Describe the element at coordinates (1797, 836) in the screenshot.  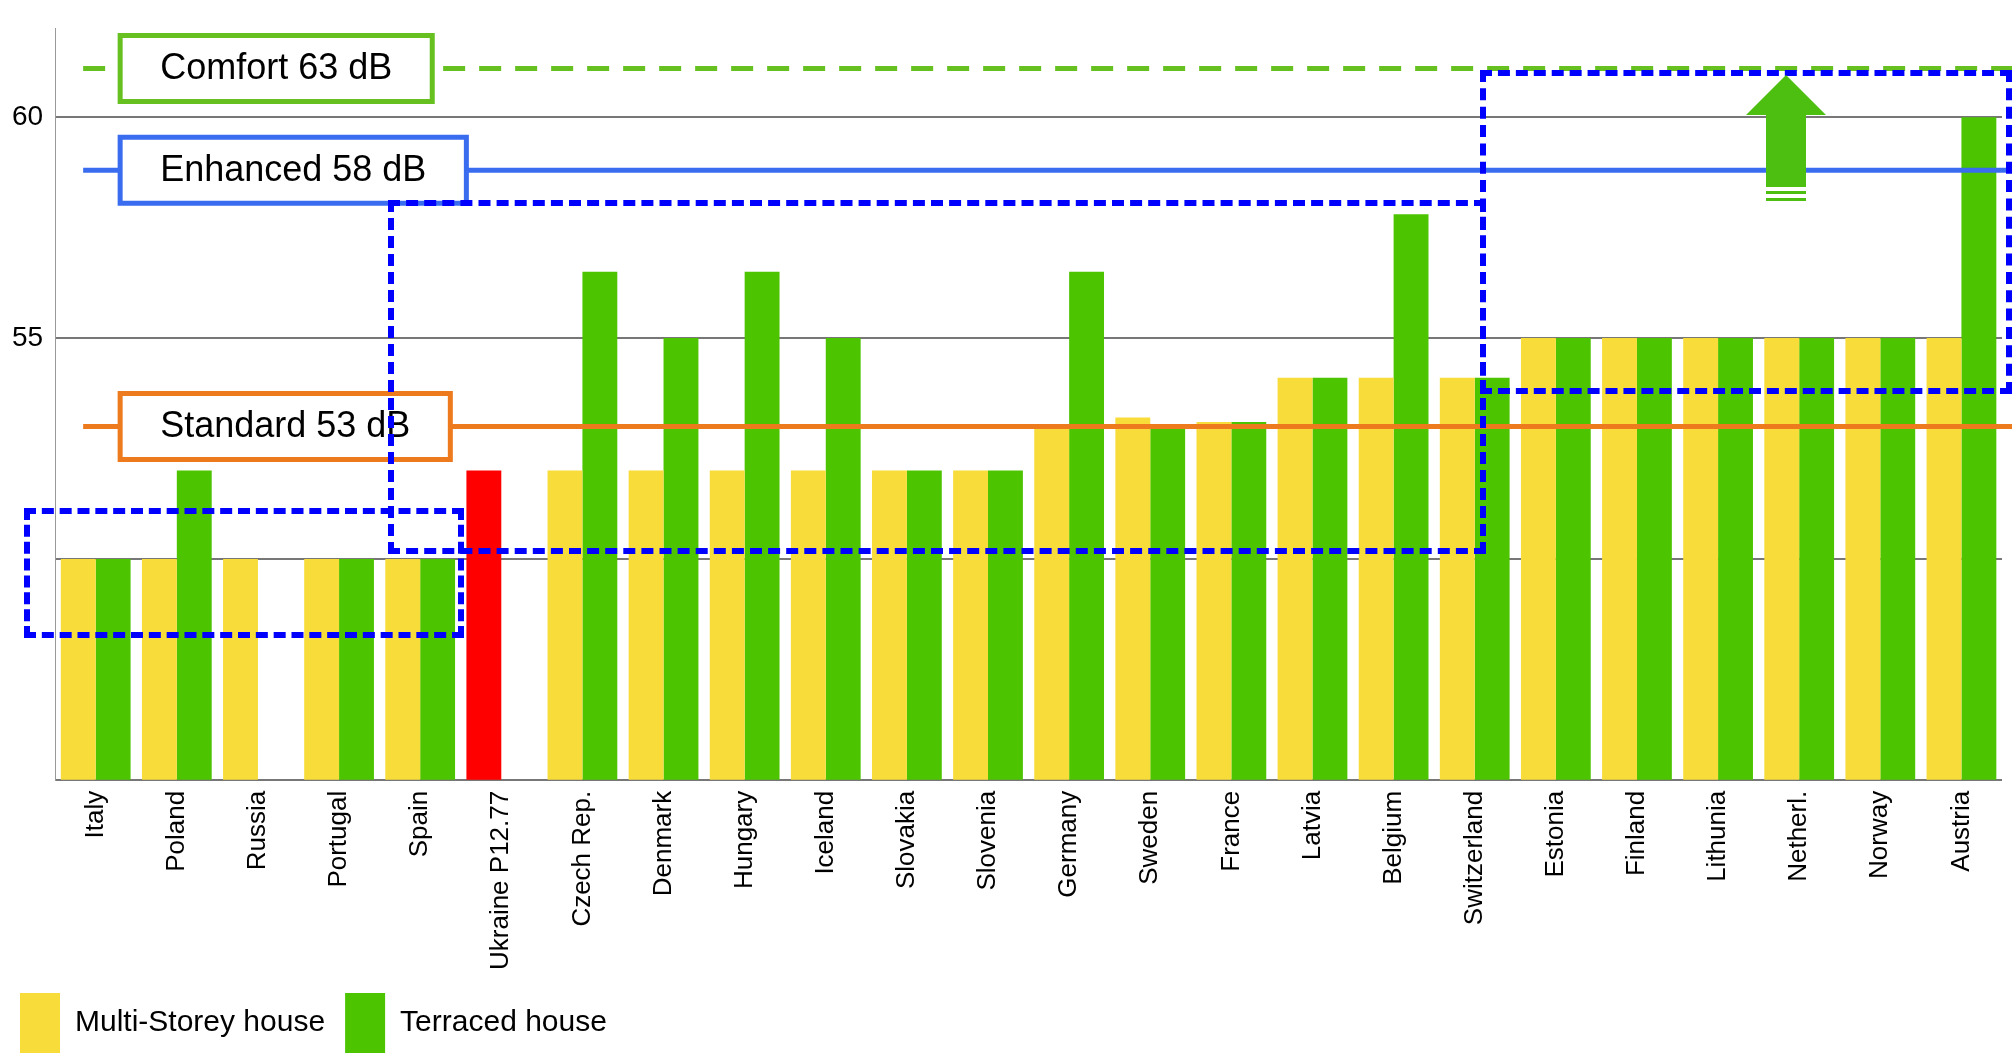
I see `x-tick-label: Netherl.` at that location.